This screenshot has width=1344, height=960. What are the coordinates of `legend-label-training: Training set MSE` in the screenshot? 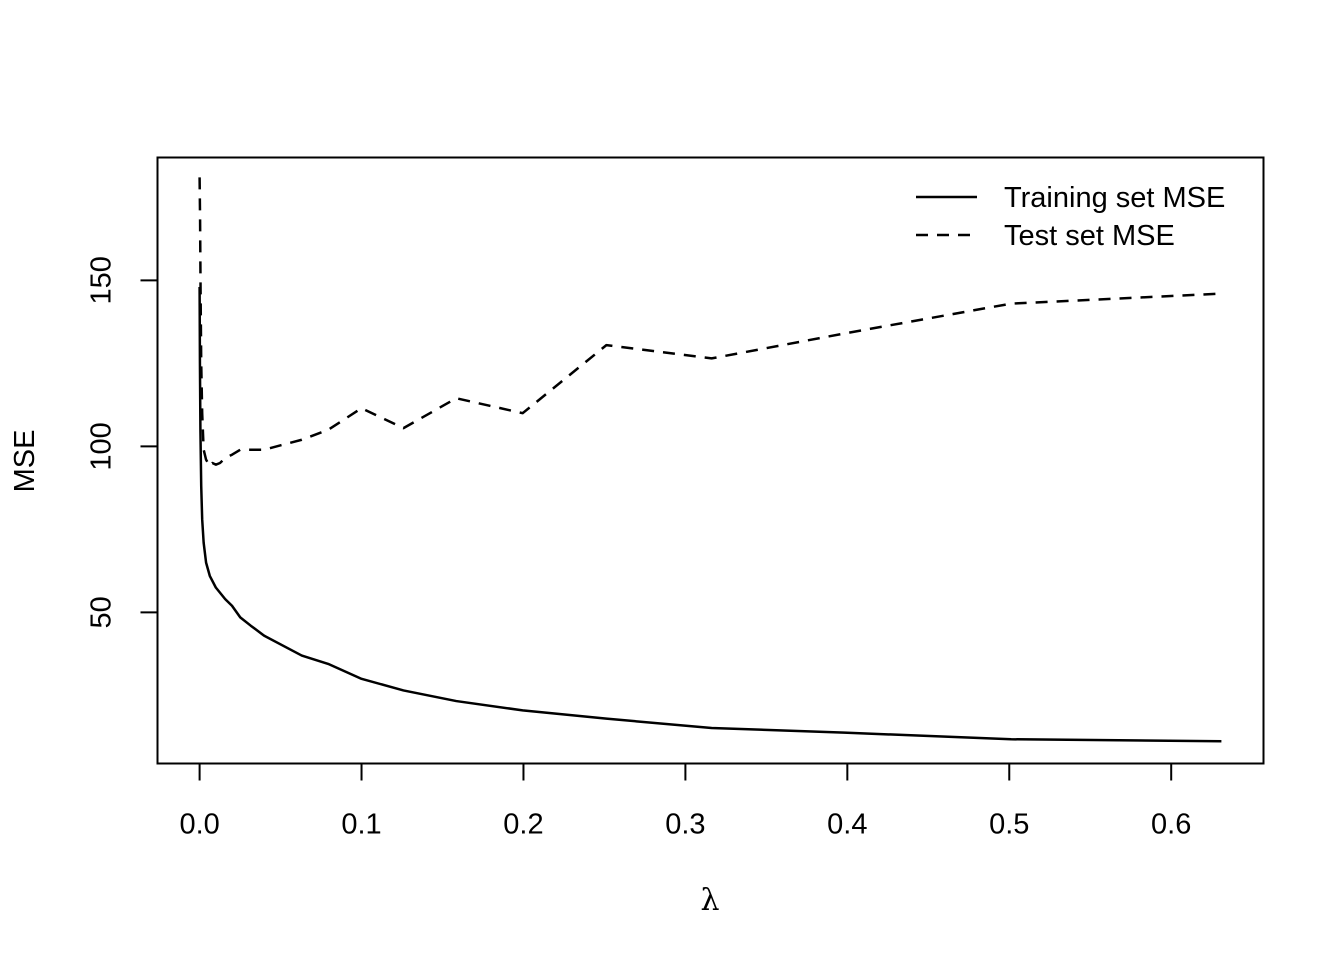 It's located at (1114, 198).